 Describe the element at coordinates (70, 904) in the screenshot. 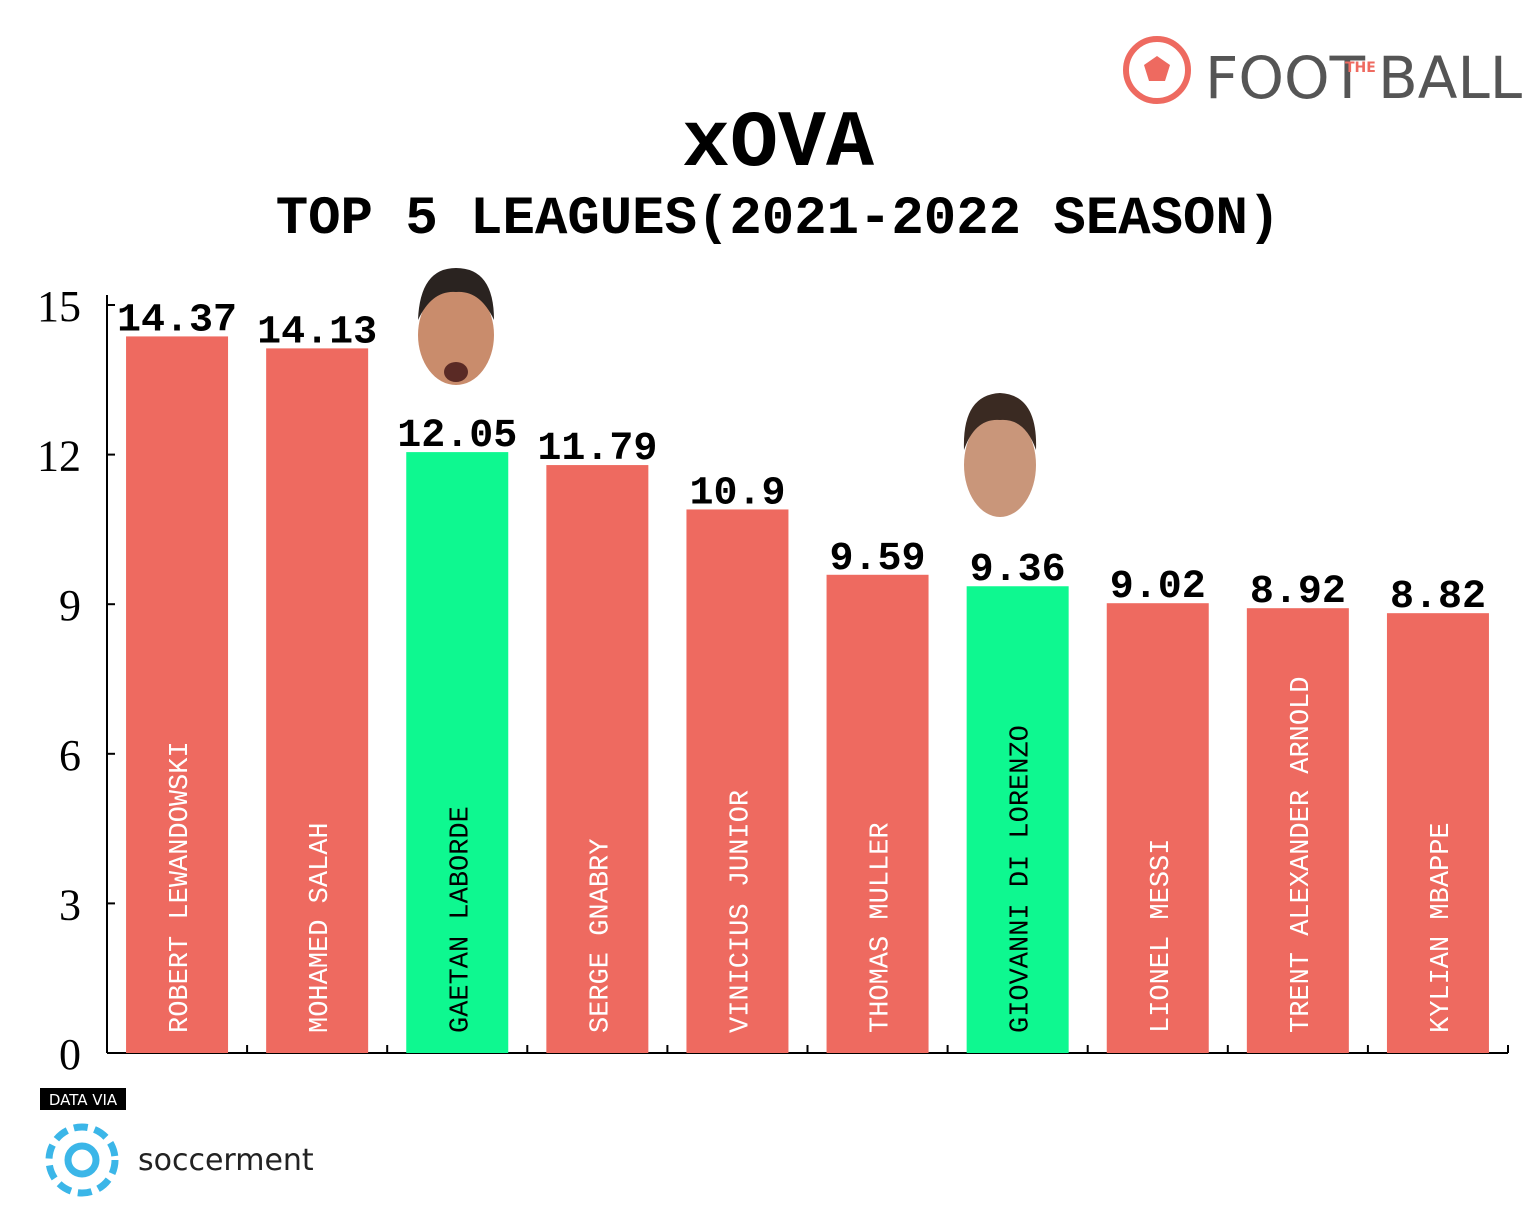

I see `y-tick-label: 3` at that location.